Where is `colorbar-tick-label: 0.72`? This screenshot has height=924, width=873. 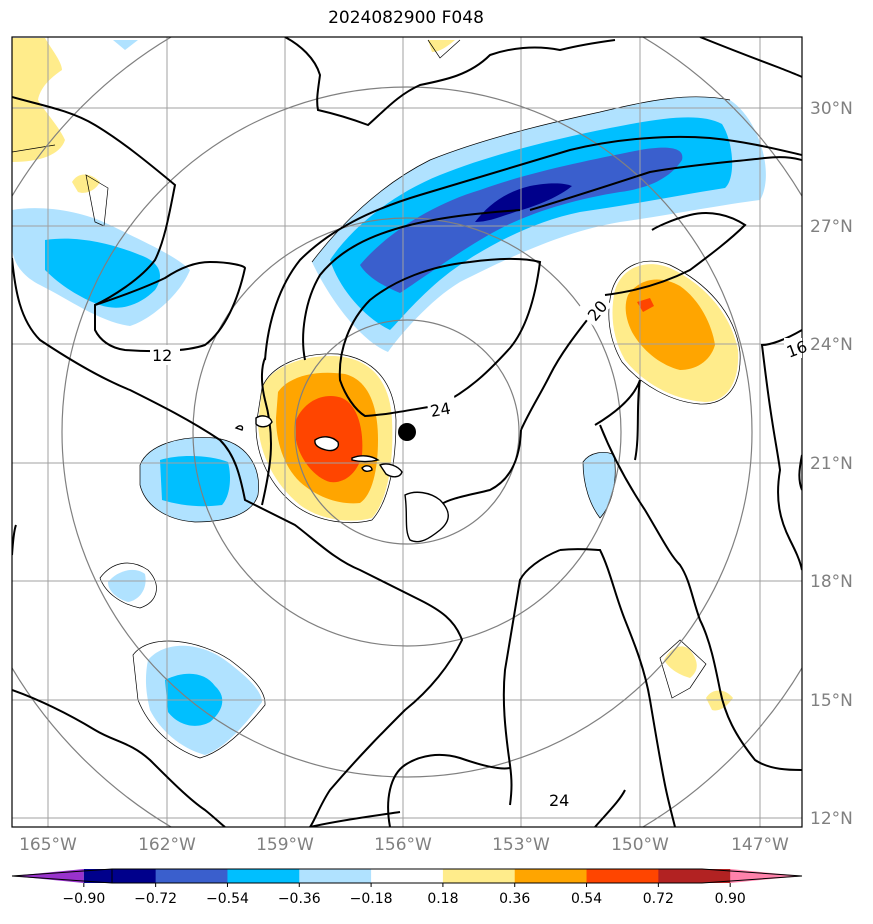
colorbar-tick-label: 0.72 is located at coordinates (658, 899).